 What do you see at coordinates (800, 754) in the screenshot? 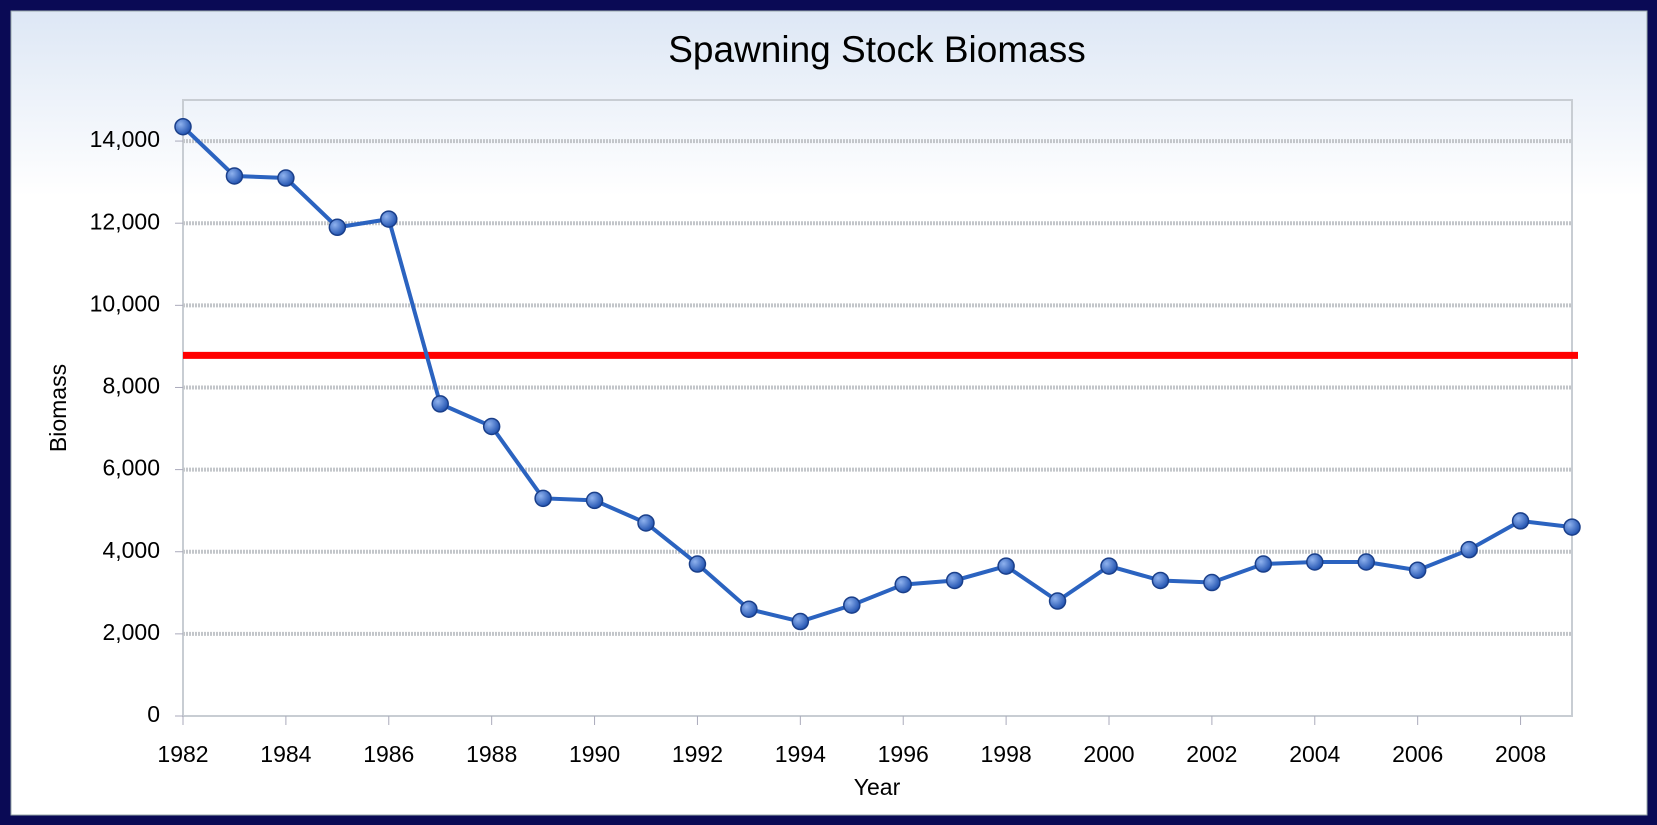
I see `x-tick-label: 1994` at bounding box center [800, 754].